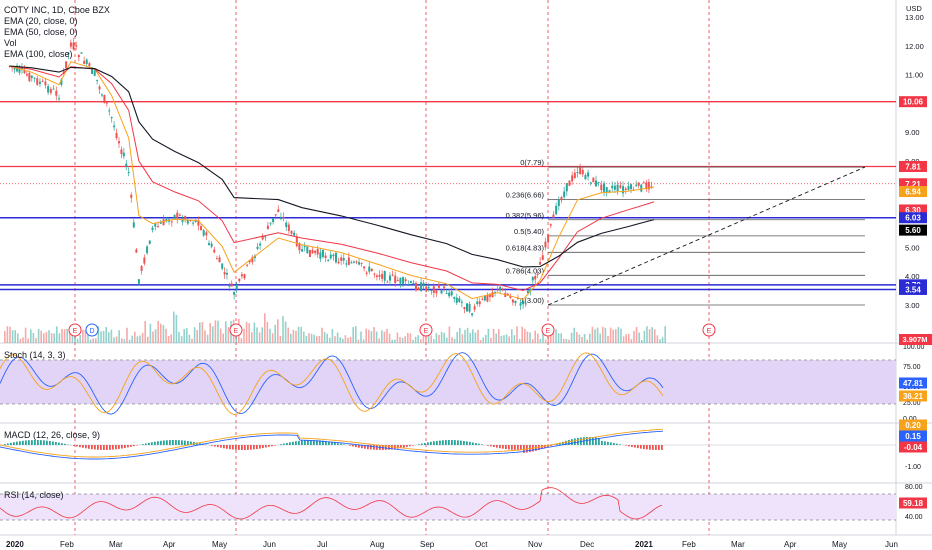 This screenshot has height=550, width=932. What do you see at coordinates (52, 435) in the screenshot?
I see `macd-pane-label: MACD (12, 26, close, 9)` at bounding box center [52, 435].